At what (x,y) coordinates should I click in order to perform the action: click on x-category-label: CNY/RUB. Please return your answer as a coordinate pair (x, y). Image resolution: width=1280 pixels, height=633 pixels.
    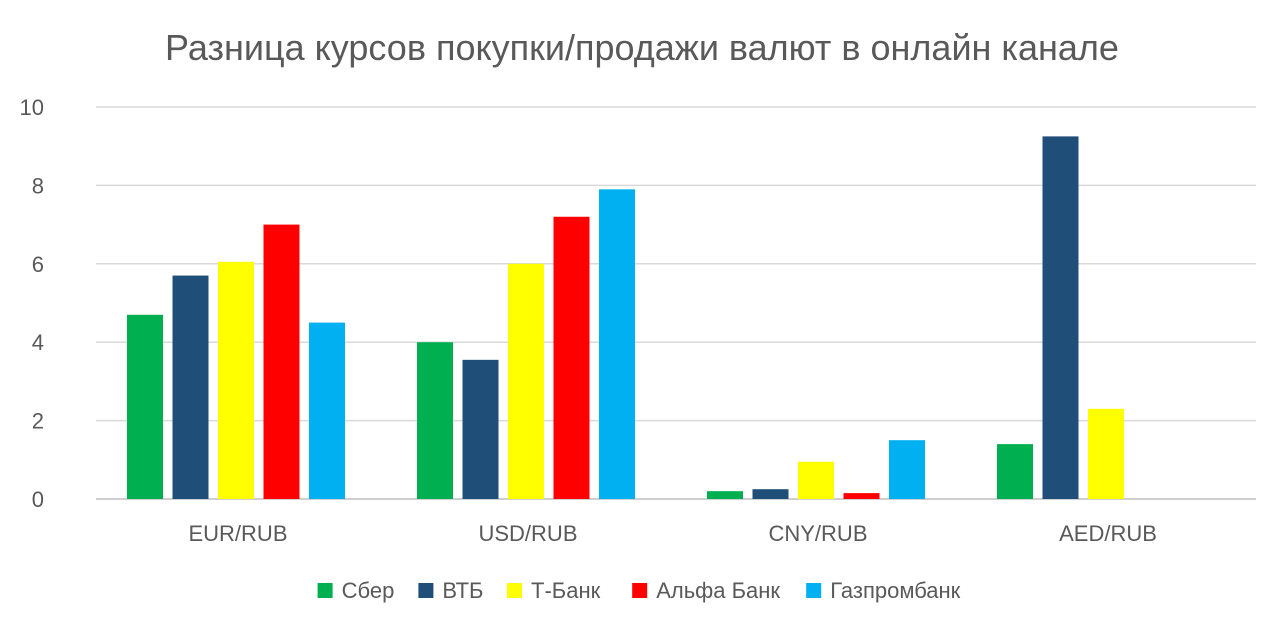
    Looking at the image, I should click on (817, 533).